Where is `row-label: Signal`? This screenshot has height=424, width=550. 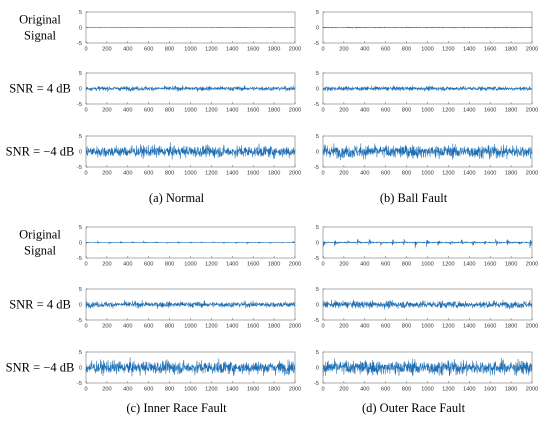
row-label: Signal is located at coordinates (40, 36).